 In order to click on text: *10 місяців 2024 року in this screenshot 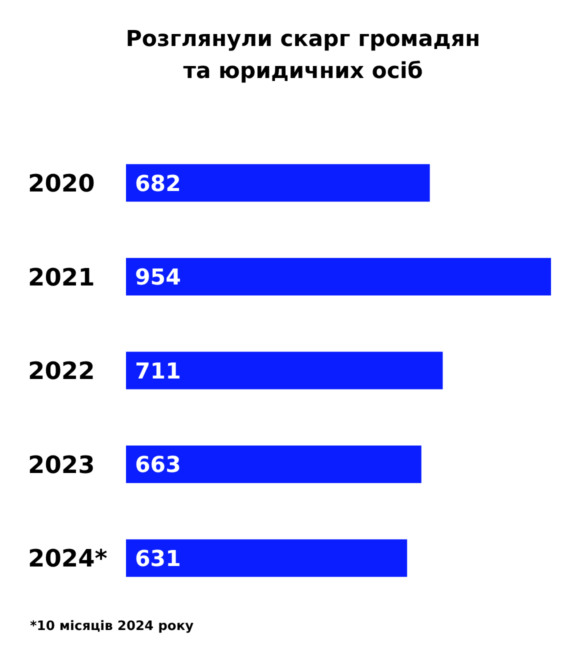, I will do `click(112, 626)`.